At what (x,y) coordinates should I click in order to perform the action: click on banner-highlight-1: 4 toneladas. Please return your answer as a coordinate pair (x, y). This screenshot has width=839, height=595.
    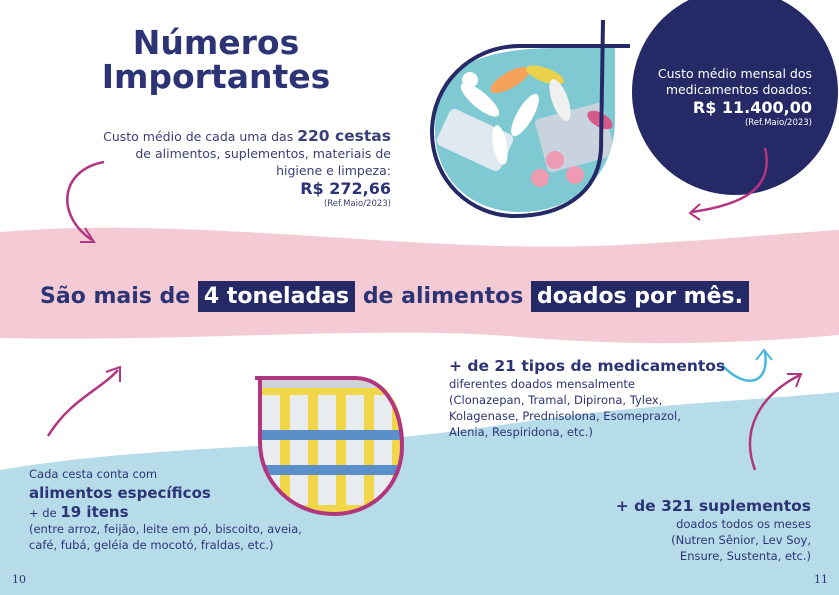
    Looking at the image, I should click on (276, 296).